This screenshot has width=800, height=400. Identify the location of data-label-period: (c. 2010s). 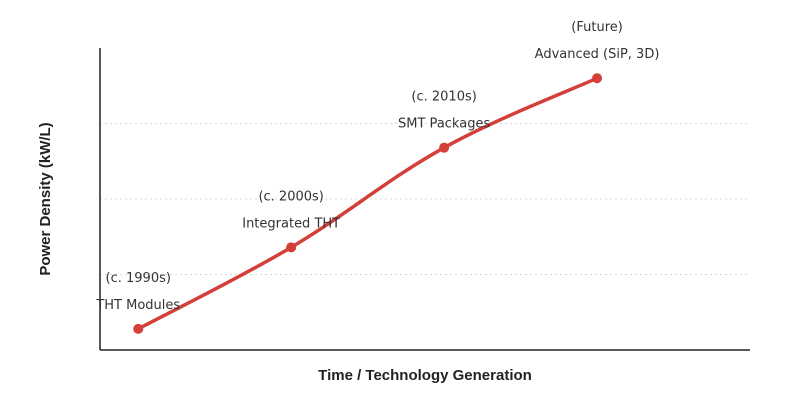
(443, 97).